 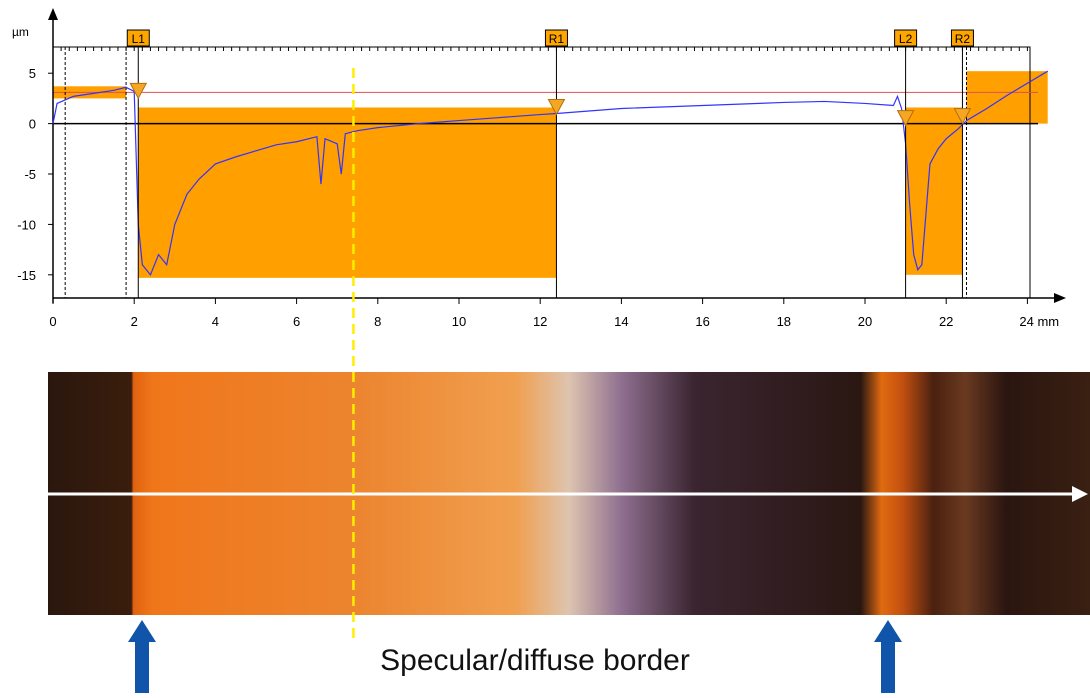 I want to click on x-tick-label: 24 mm, so click(x=1039, y=321).